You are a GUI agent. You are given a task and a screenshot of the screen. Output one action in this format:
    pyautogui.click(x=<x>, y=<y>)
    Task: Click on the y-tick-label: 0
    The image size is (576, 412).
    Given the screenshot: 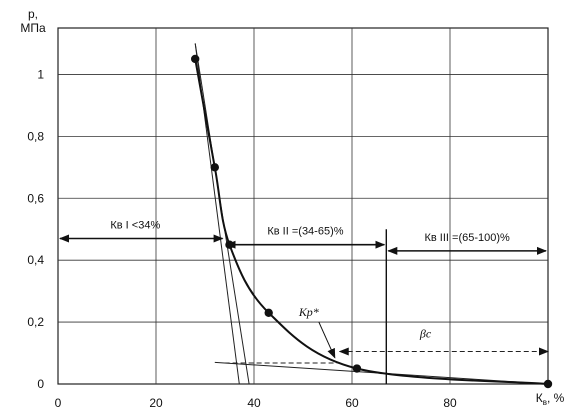 What is the action you would take?
    pyautogui.click(x=40, y=384)
    